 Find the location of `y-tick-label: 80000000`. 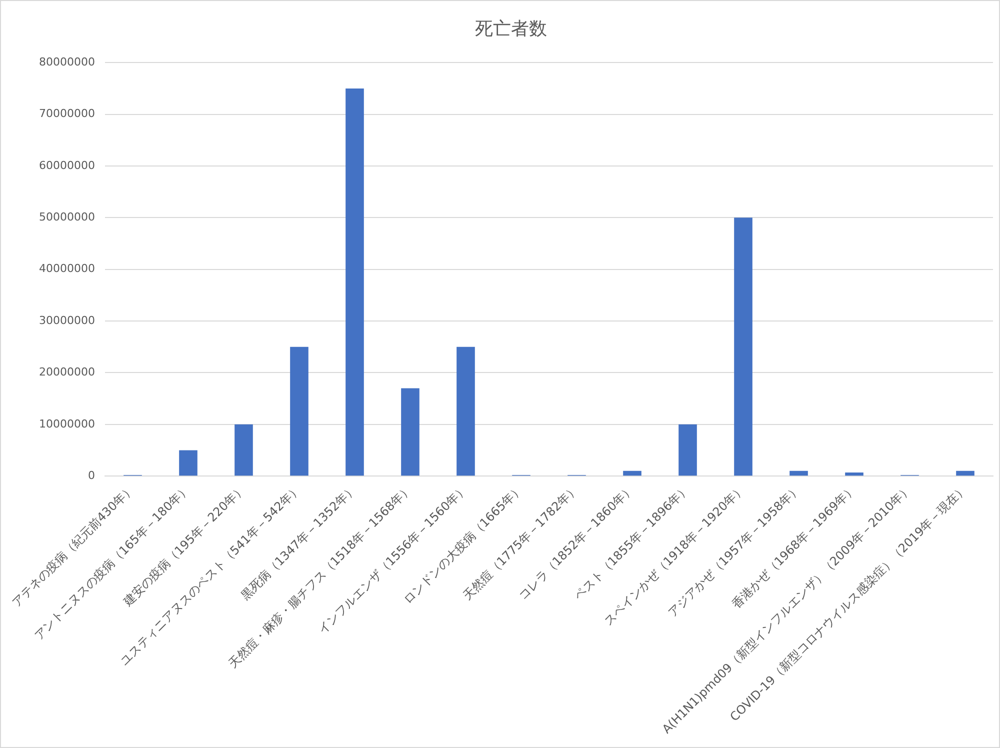

y-tick-label: 80000000 is located at coordinates (66, 61).